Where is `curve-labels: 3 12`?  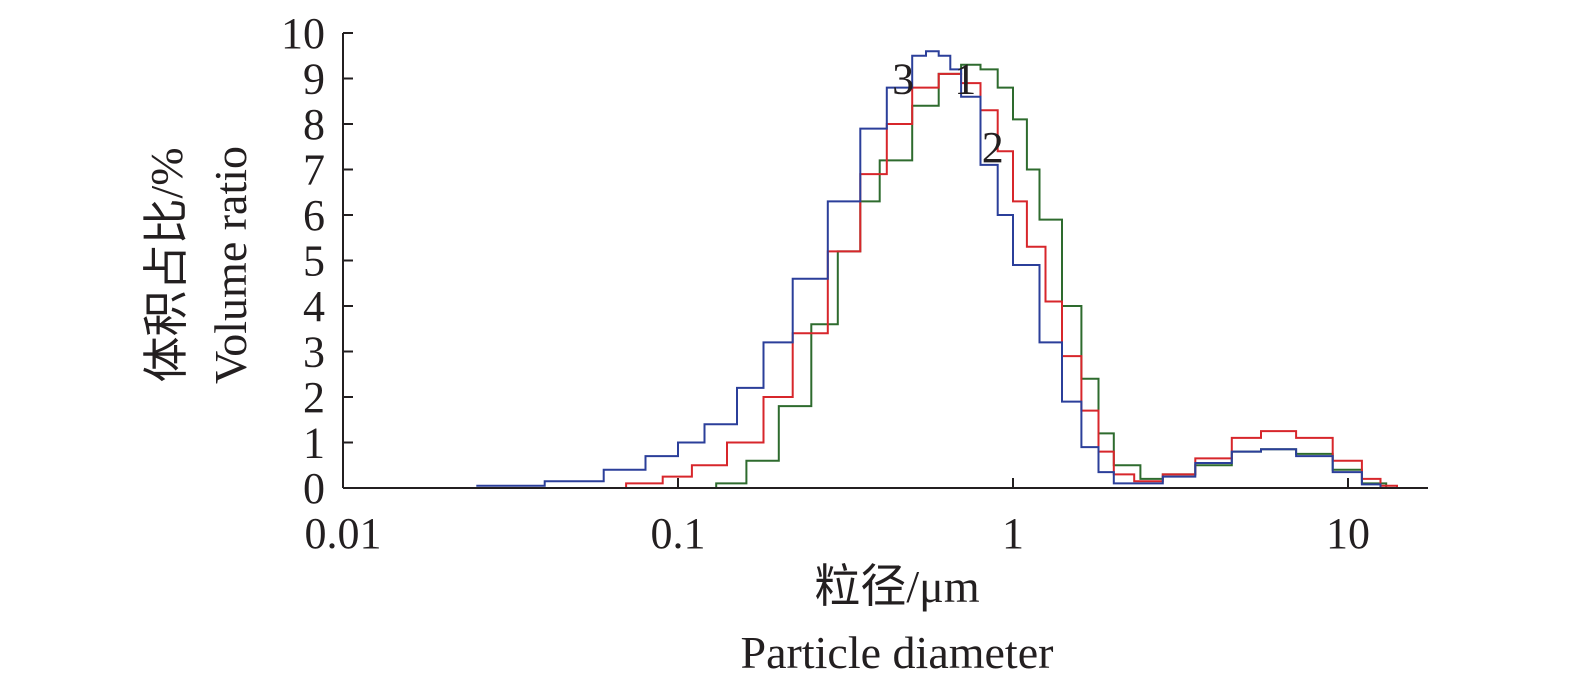
curve-labels: 3 12 is located at coordinates (948, 113).